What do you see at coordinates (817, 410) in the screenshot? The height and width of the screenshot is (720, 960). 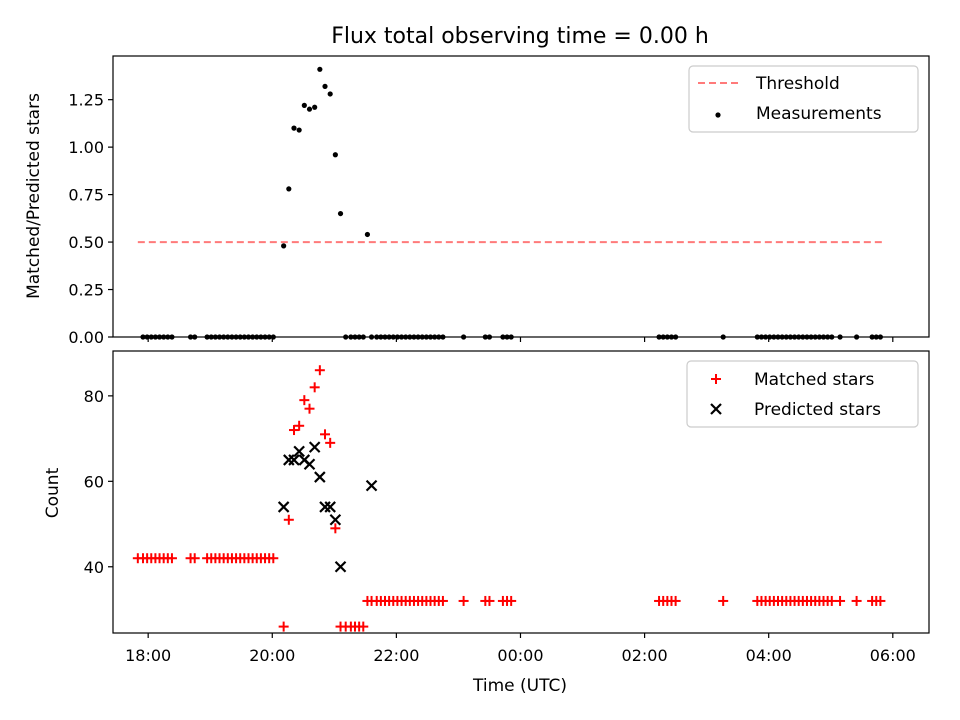 I see `legend-predicted-label: Predicted stars` at bounding box center [817, 410].